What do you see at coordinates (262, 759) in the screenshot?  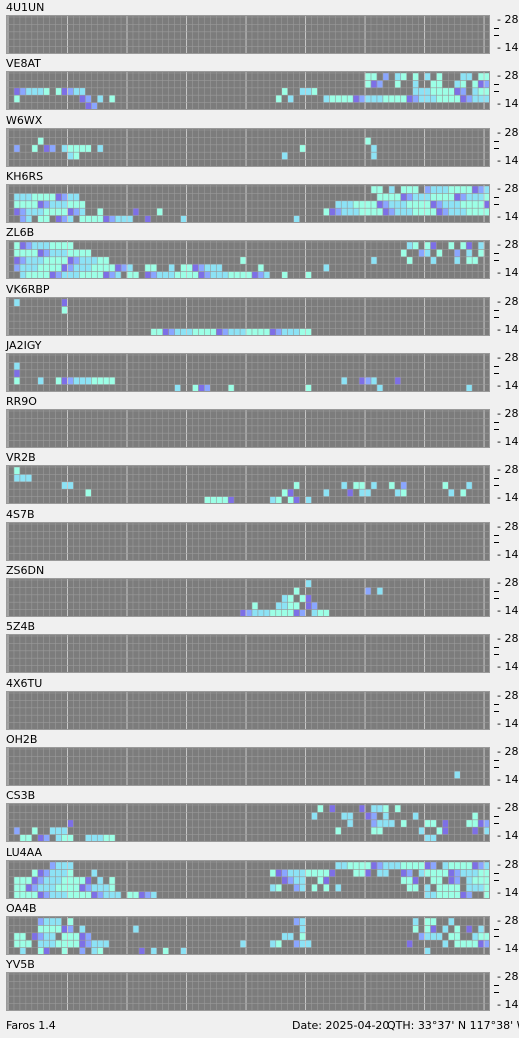 I see `station-row: OH2B - 28- 14` at bounding box center [262, 759].